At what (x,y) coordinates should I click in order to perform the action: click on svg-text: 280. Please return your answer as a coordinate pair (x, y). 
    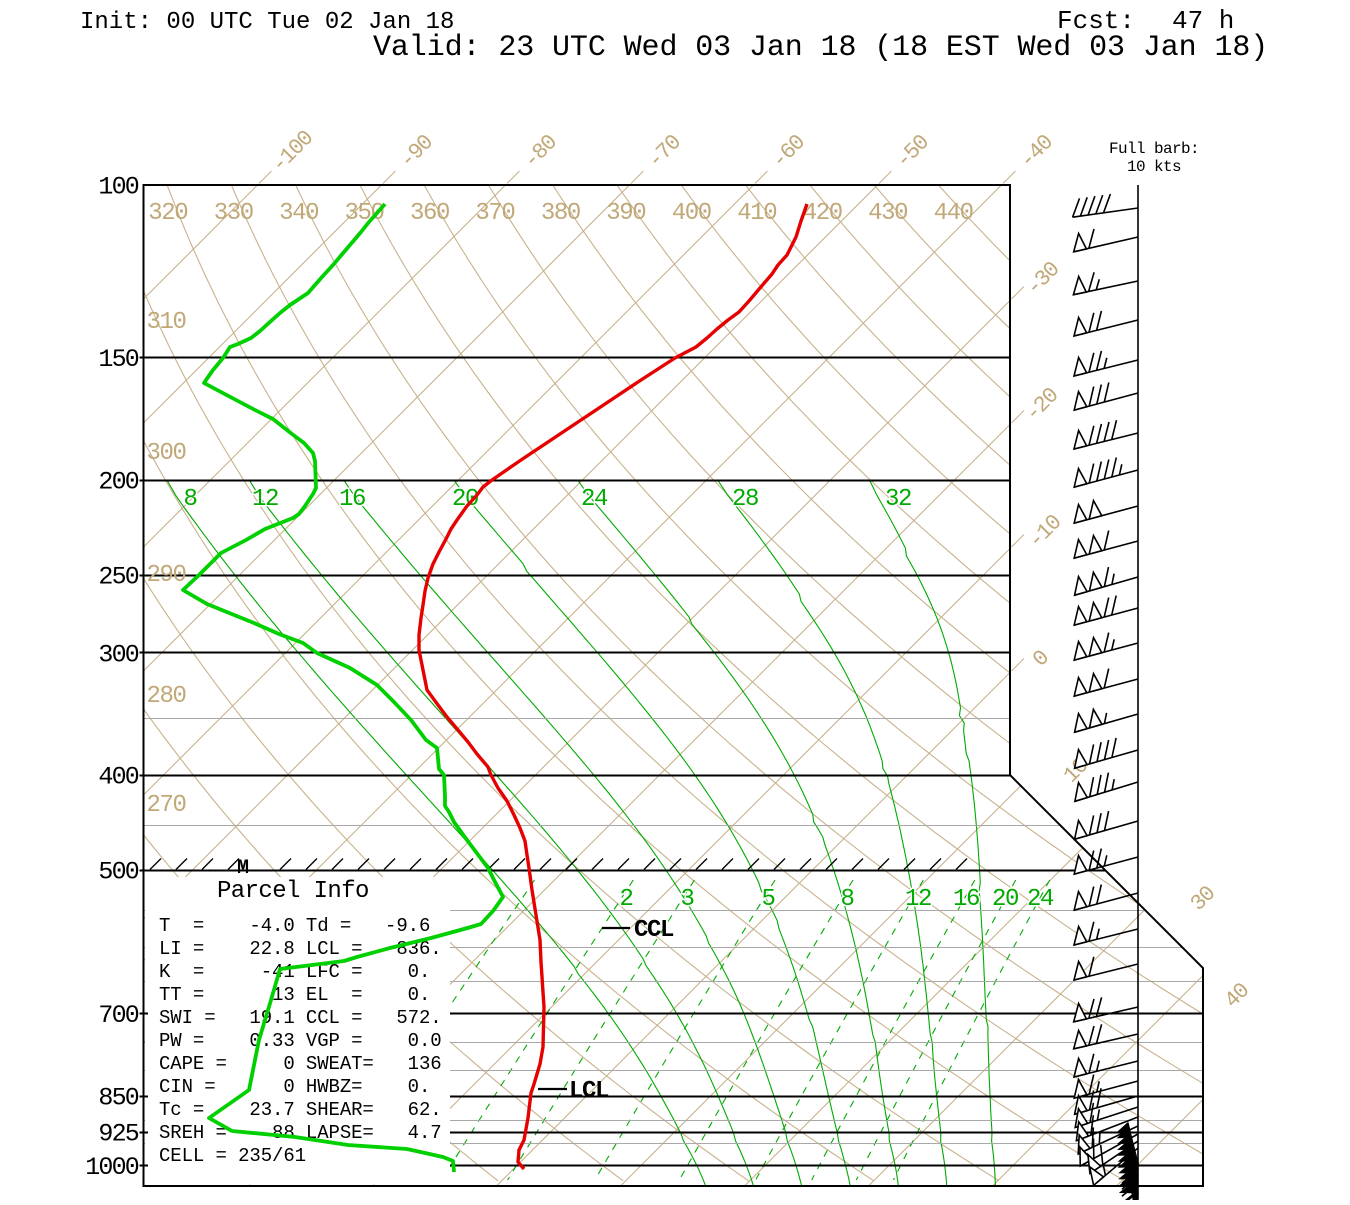
    Looking at the image, I should click on (165, 696).